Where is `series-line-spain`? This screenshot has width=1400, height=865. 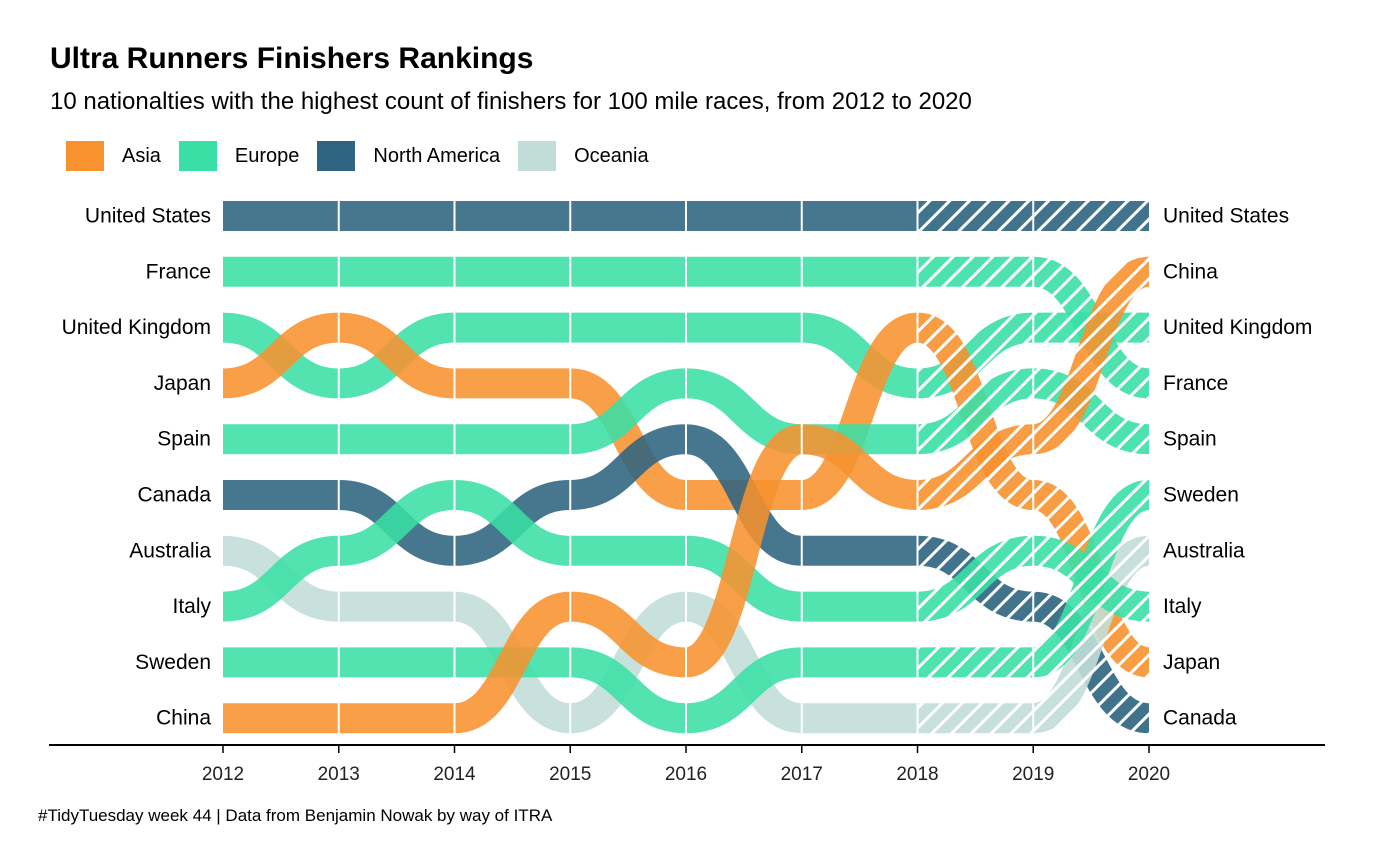
series-line-spain is located at coordinates (570, 411).